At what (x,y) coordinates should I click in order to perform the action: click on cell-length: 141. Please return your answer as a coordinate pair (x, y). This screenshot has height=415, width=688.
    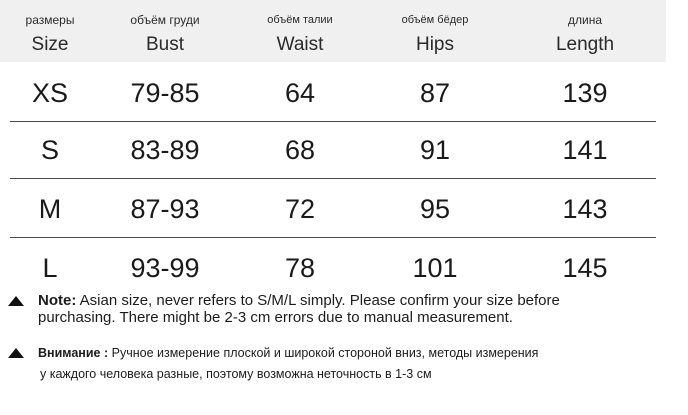
    Looking at the image, I should click on (585, 150).